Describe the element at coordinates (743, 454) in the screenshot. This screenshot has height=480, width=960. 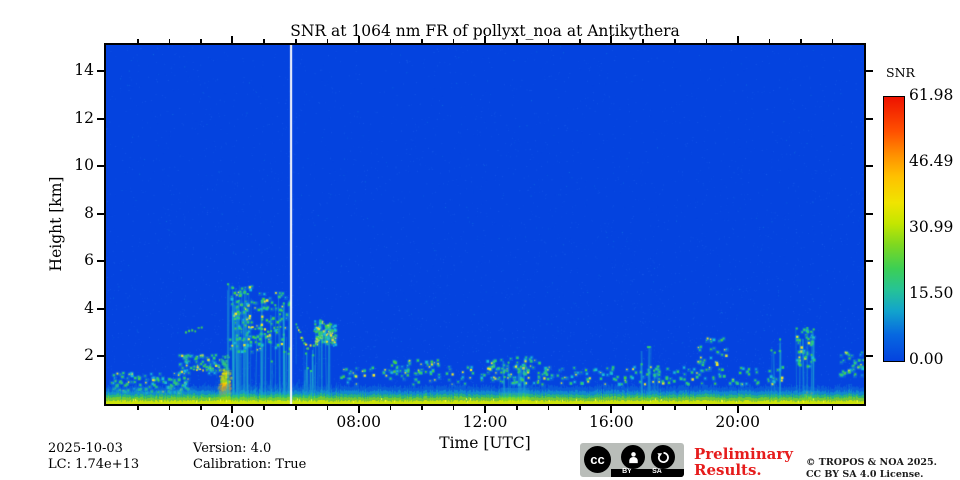
I see `preliminary-line1: Preliminary` at that location.